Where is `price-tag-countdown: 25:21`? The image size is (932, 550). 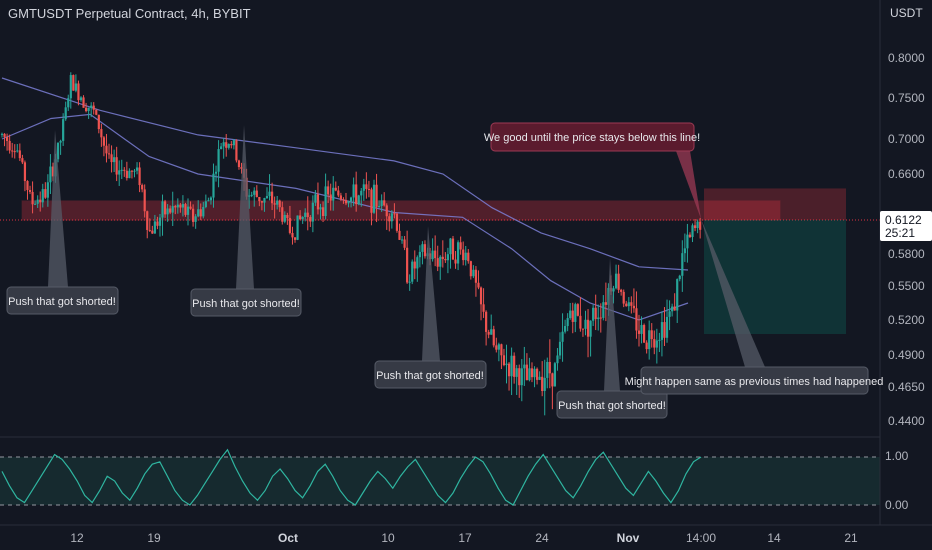
price-tag-countdown: 25:21 is located at coordinates (900, 233).